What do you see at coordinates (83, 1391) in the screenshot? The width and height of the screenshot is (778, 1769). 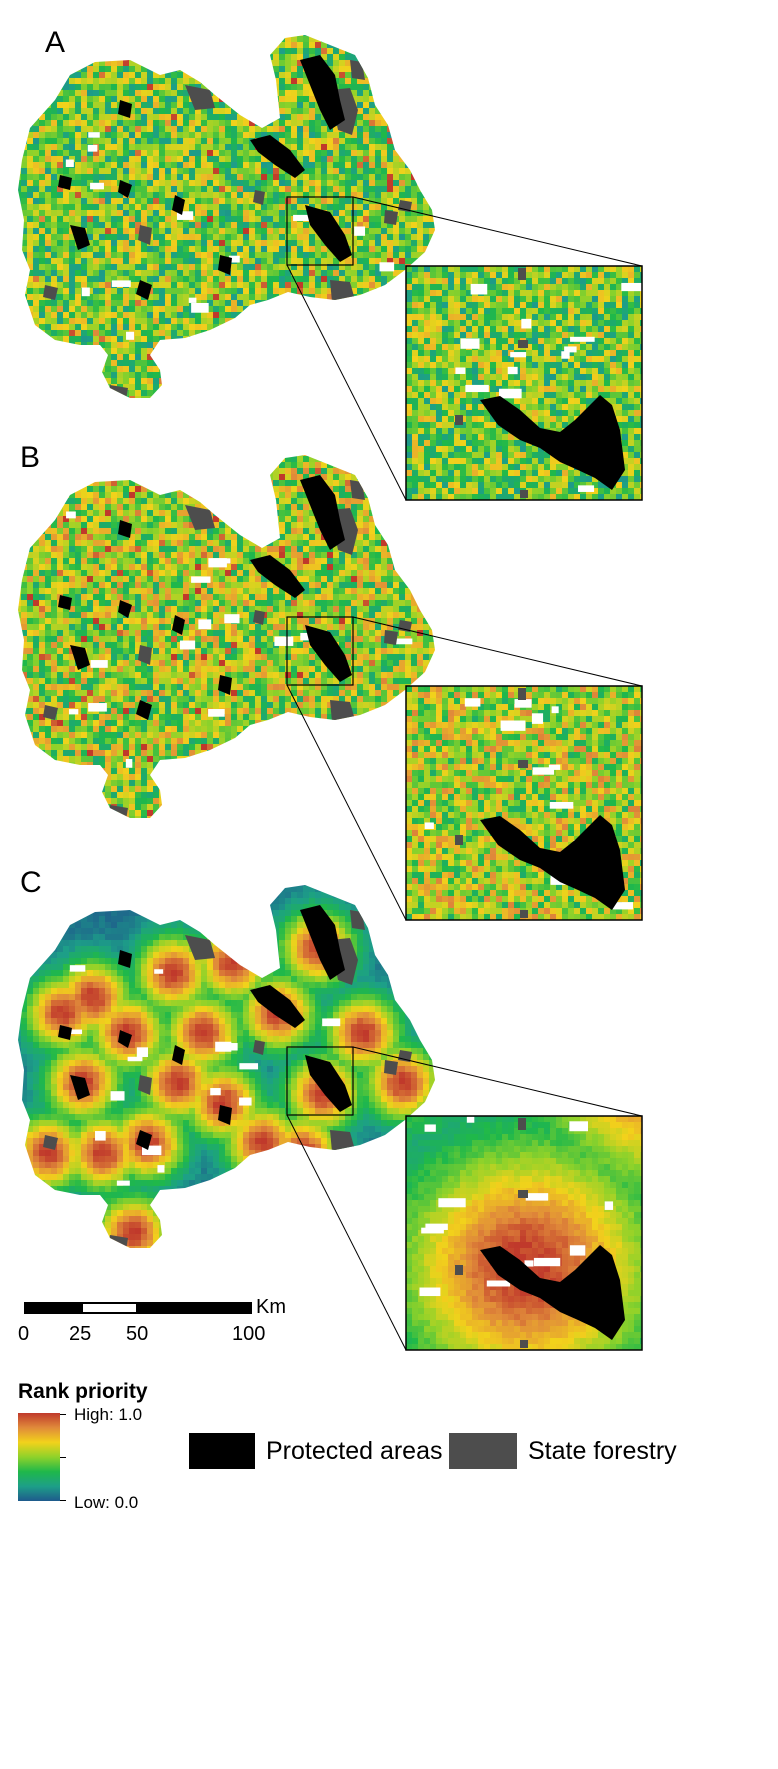 I see `legend-title: Rank priority` at bounding box center [83, 1391].